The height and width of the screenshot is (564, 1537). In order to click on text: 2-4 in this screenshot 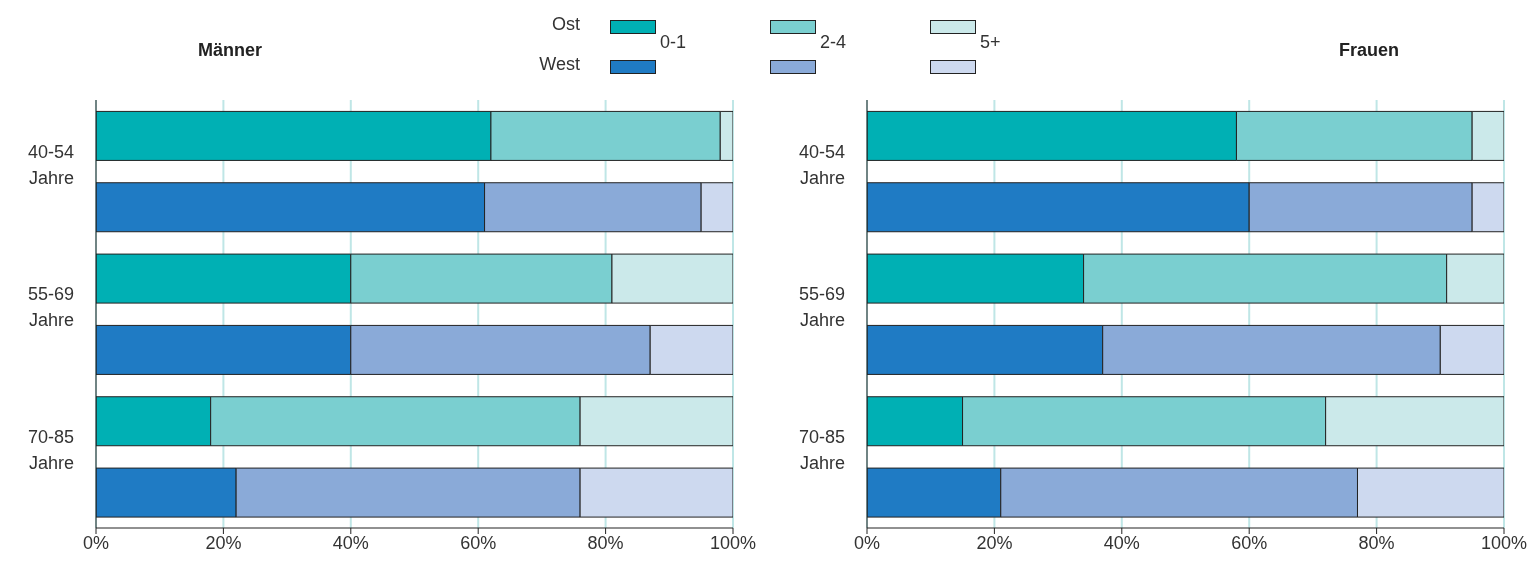, I will do `click(833, 42)`.